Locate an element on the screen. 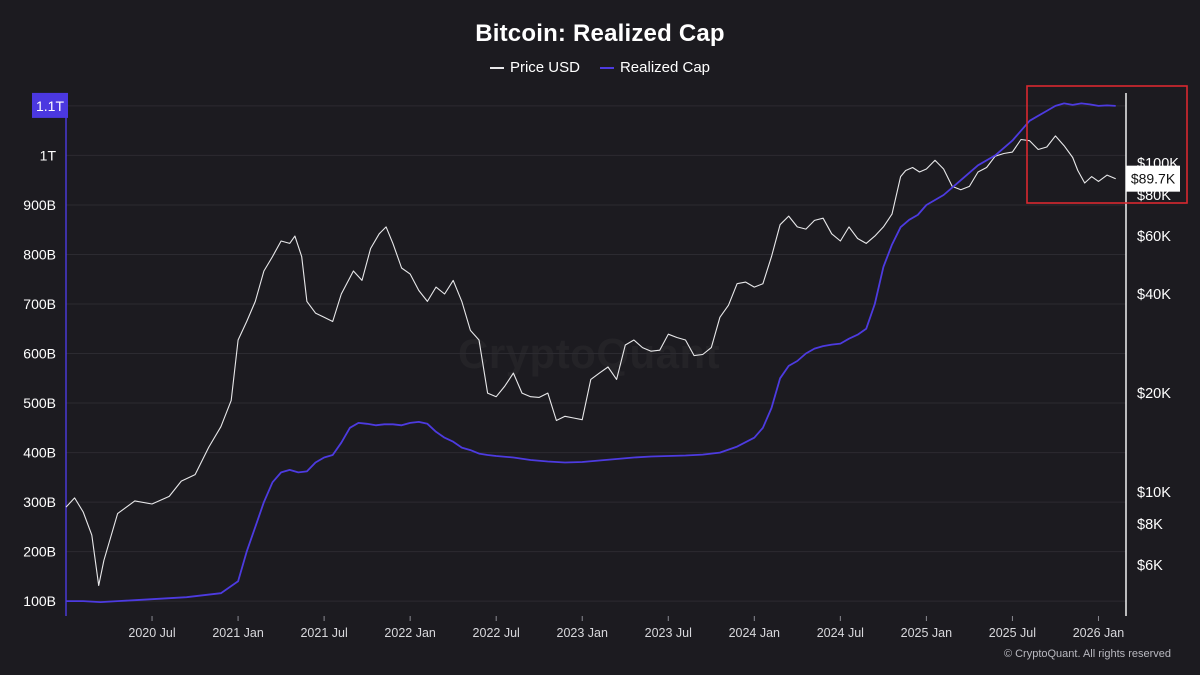 The image size is (1200, 675). x-tick-label: 2021 Jul is located at coordinates (323, 633).